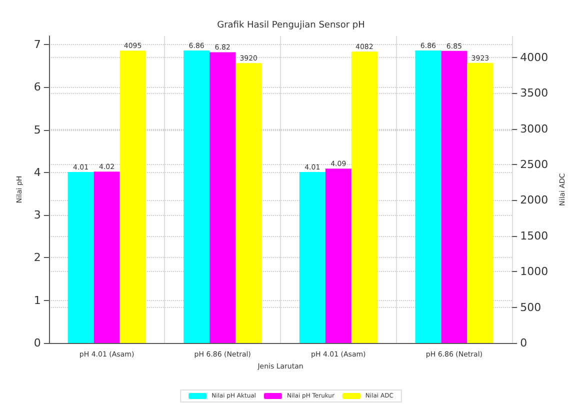  Describe the element at coordinates (37, 257) in the screenshot. I see `y-tick-label: 2` at that location.